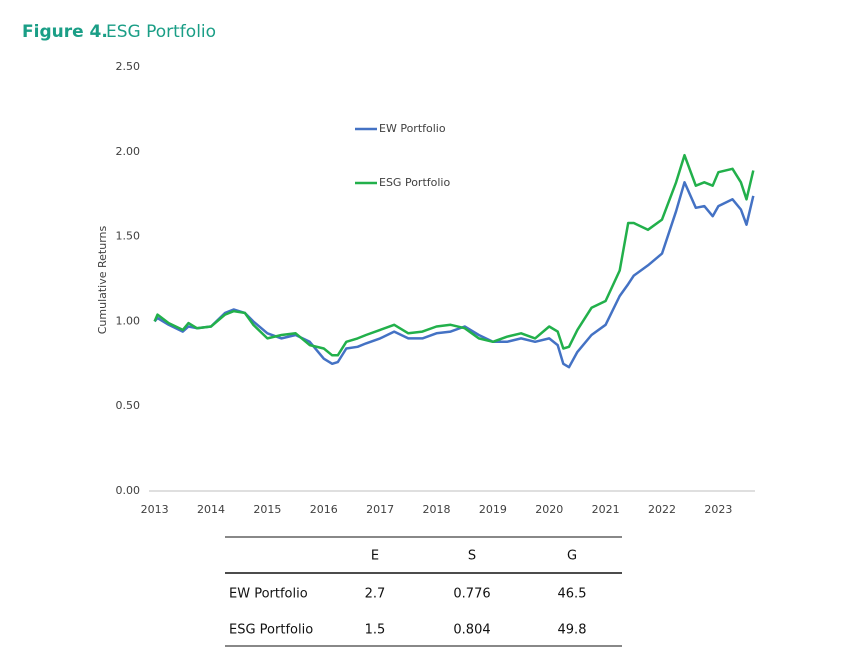 The width and height of the screenshot is (865, 672). What do you see at coordinates (268, 594) in the screenshot?
I see `table-row-name: EW Portfolio` at bounding box center [268, 594].